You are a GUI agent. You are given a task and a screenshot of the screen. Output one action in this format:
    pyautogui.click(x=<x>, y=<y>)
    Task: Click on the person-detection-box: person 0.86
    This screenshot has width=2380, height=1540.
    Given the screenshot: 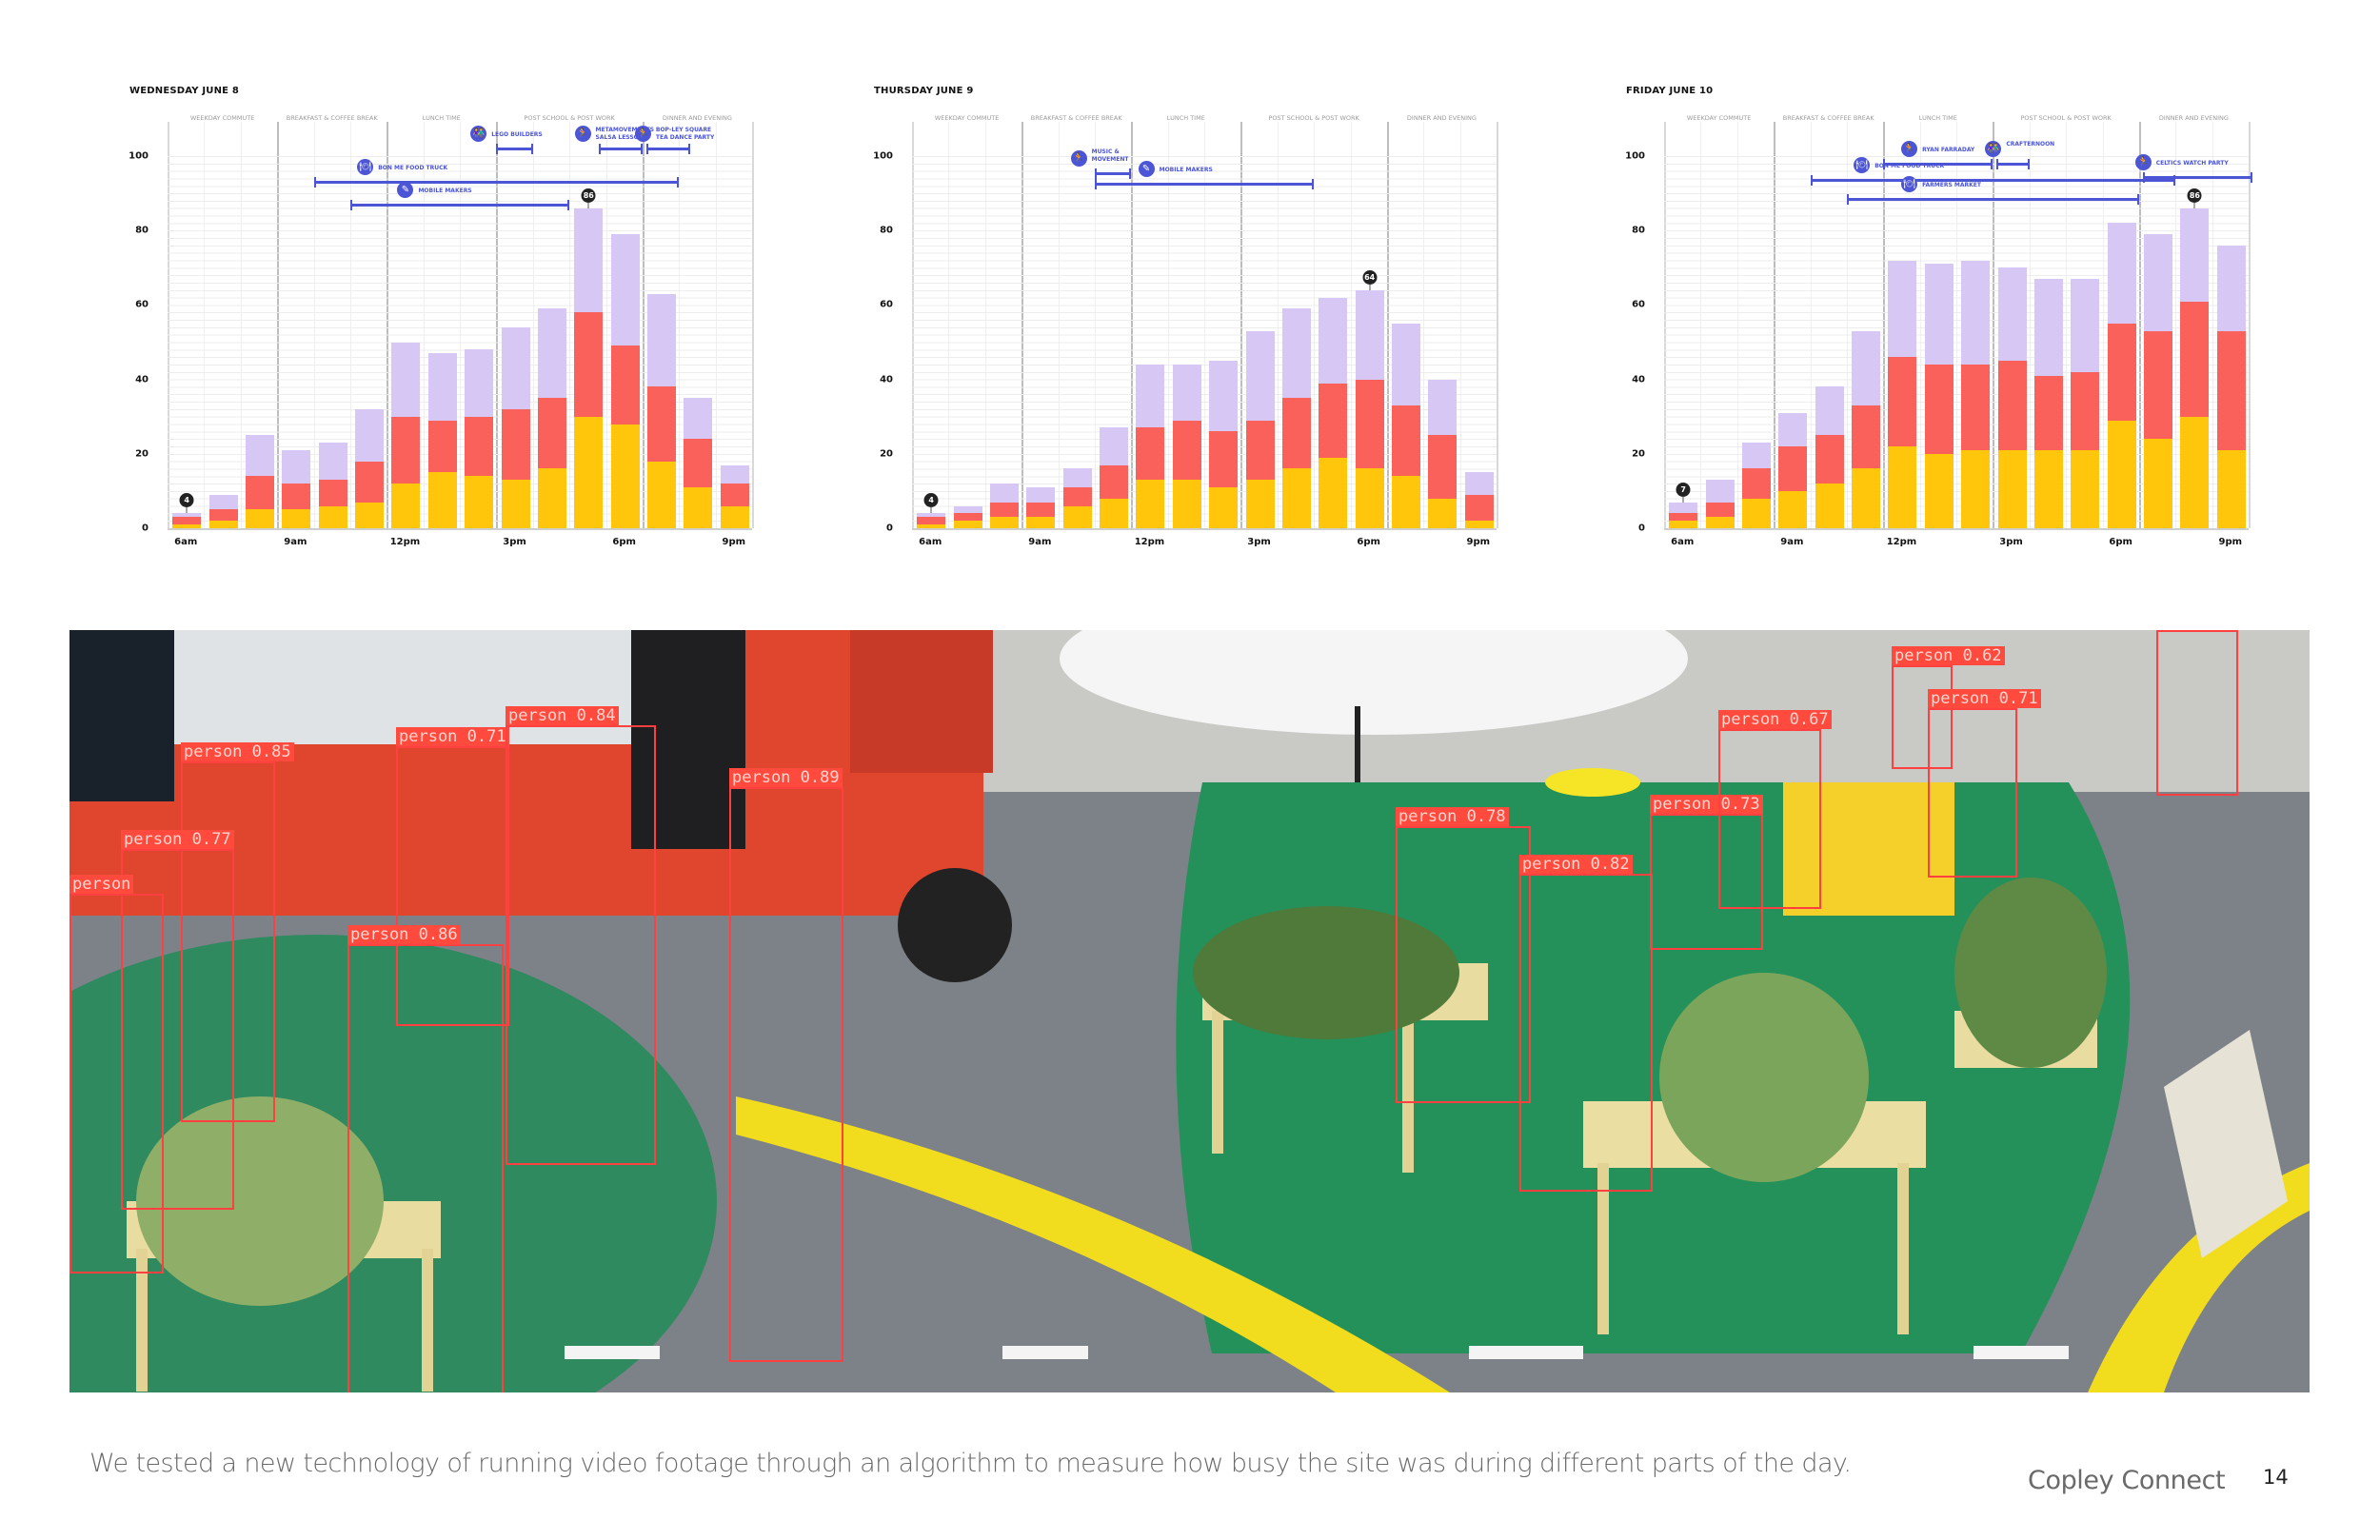 What is the action you would take?
    pyautogui.click(x=425, y=1158)
    